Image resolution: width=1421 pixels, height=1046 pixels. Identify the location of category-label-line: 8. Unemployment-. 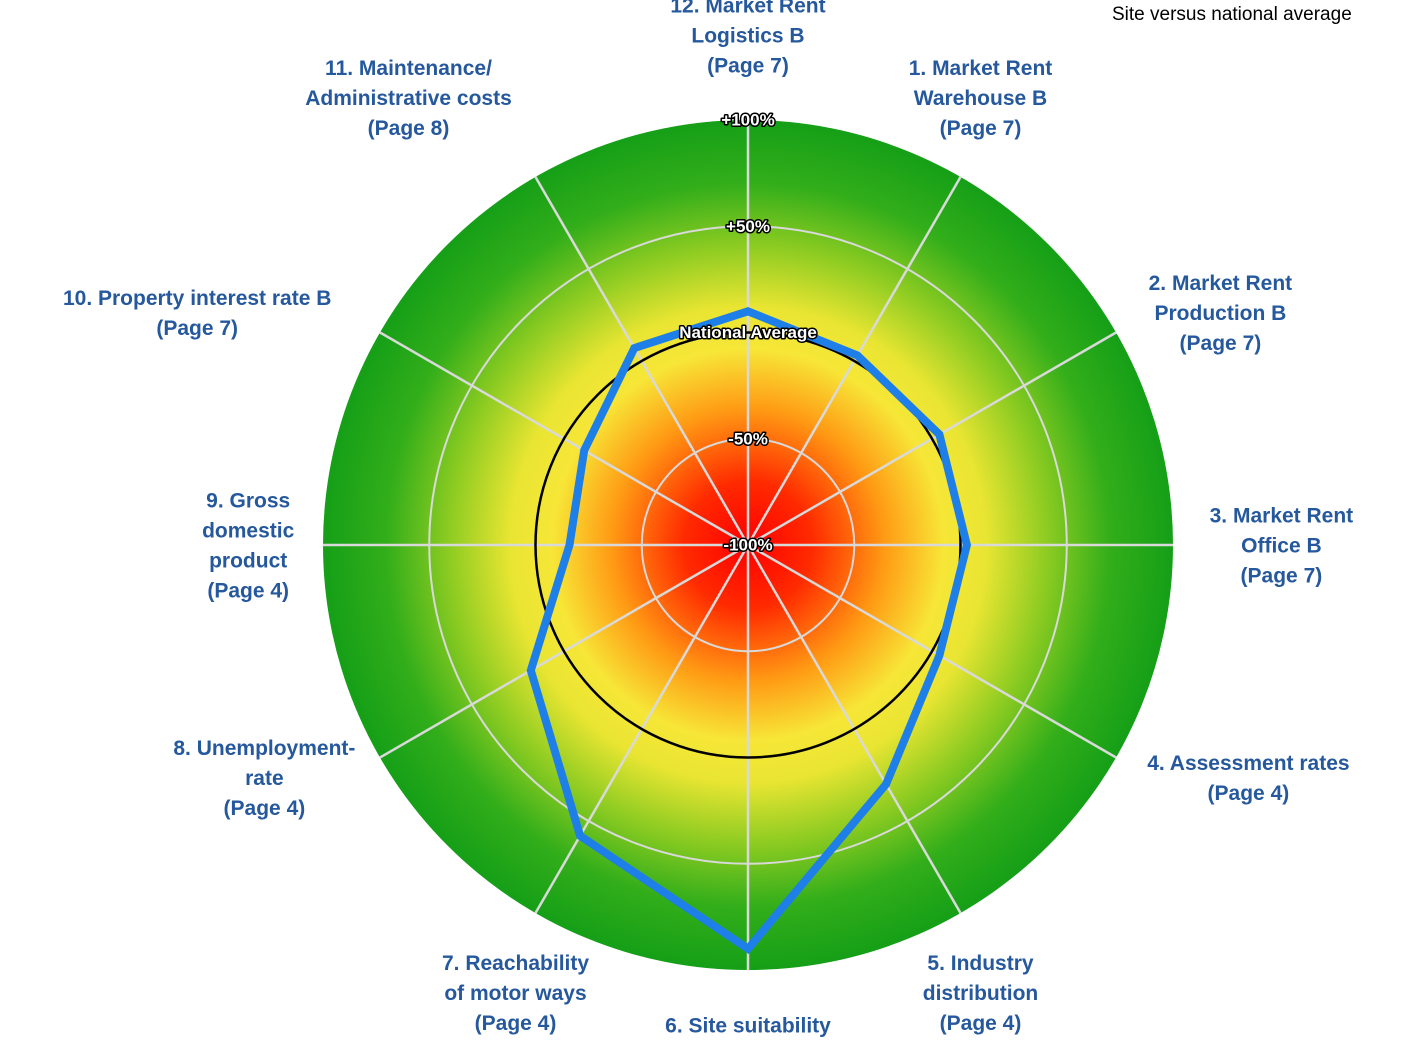
(264, 748).